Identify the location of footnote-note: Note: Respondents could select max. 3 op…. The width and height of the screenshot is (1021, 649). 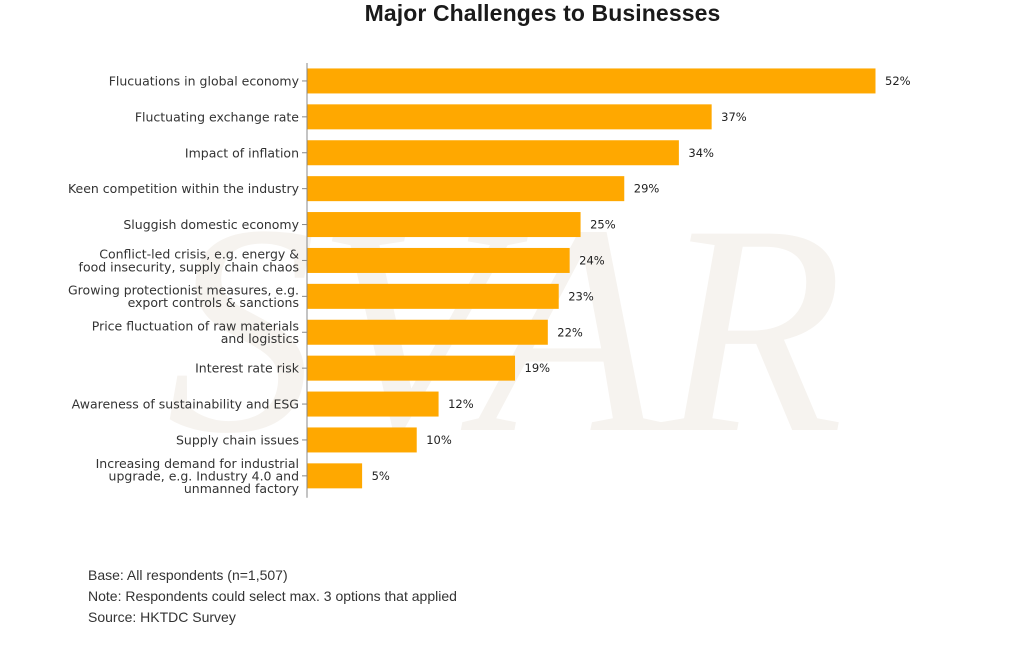
(272, 596).